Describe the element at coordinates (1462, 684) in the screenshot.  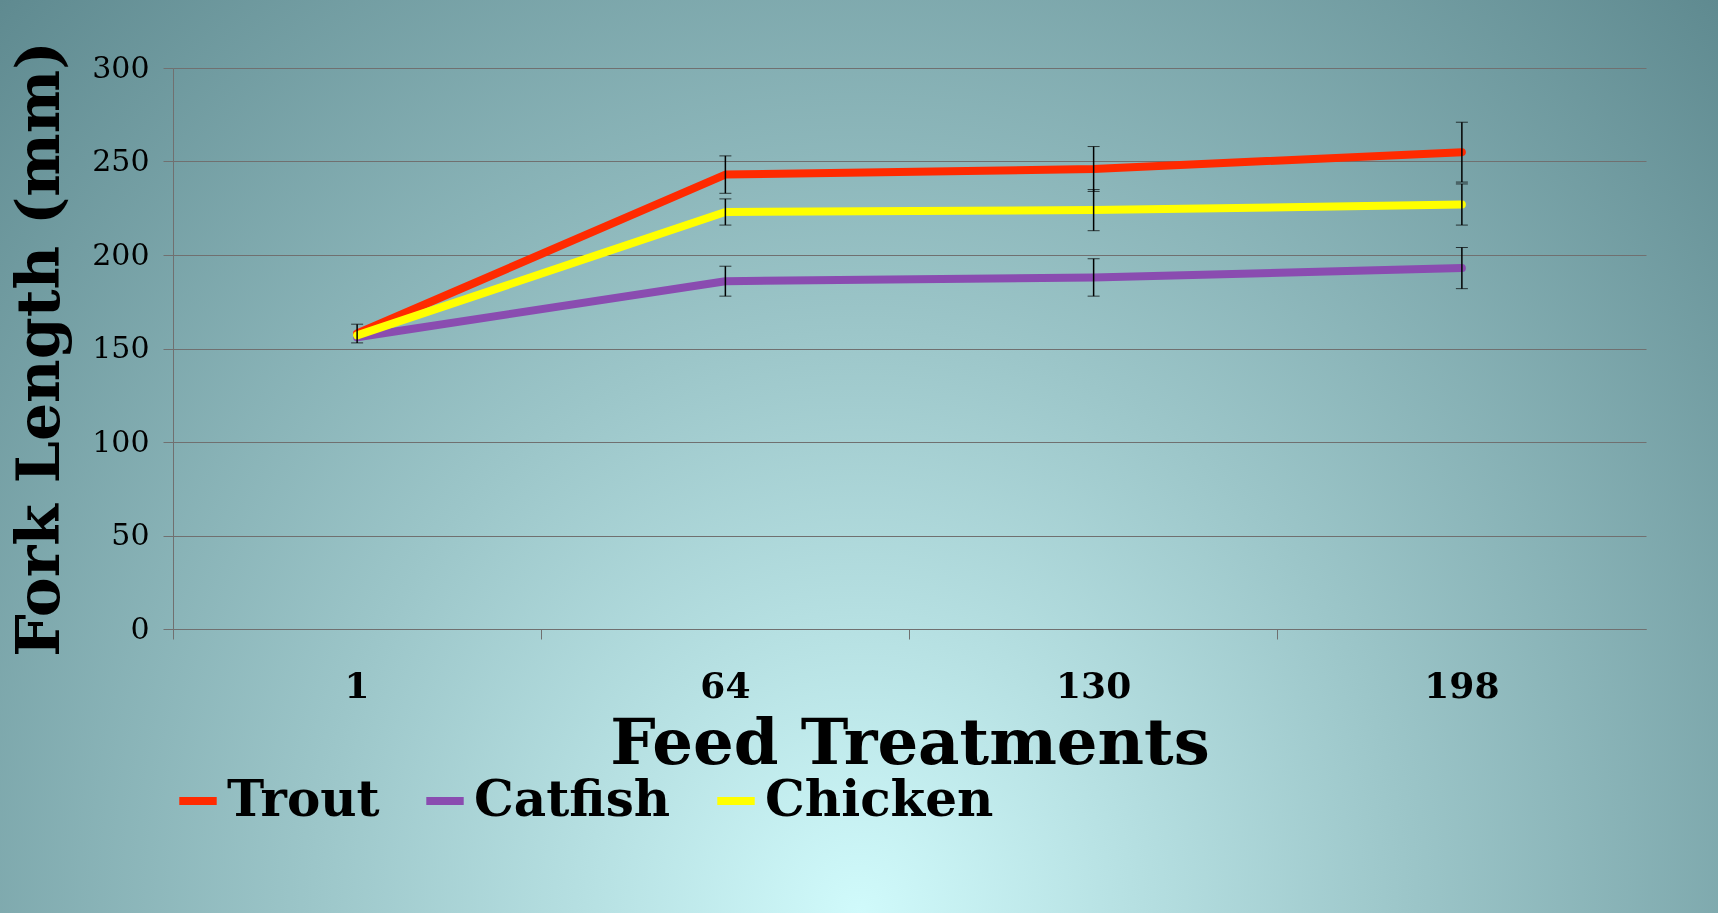
I see `x-tick-label: 198` at that location.